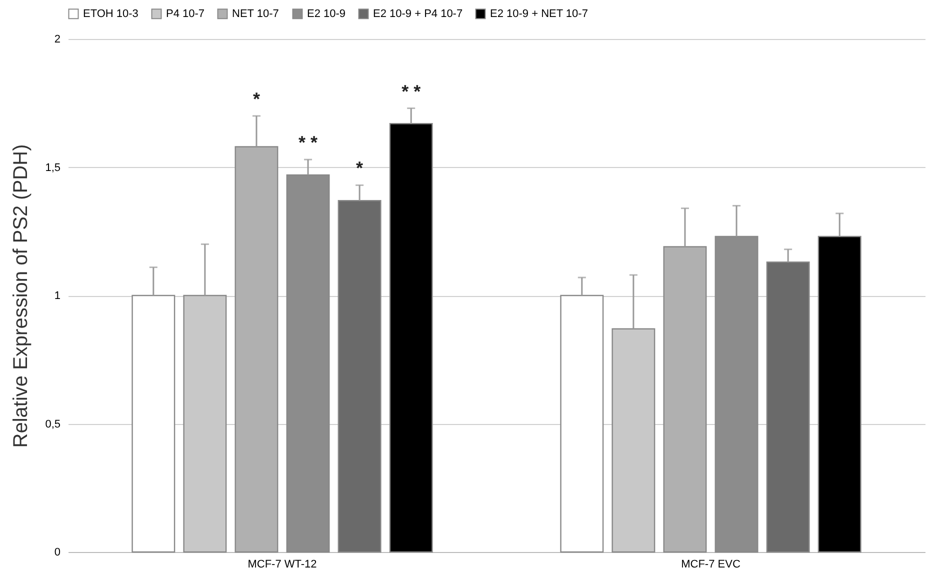  I want to click on legend-label: P4 10-7, so click(185, 14).